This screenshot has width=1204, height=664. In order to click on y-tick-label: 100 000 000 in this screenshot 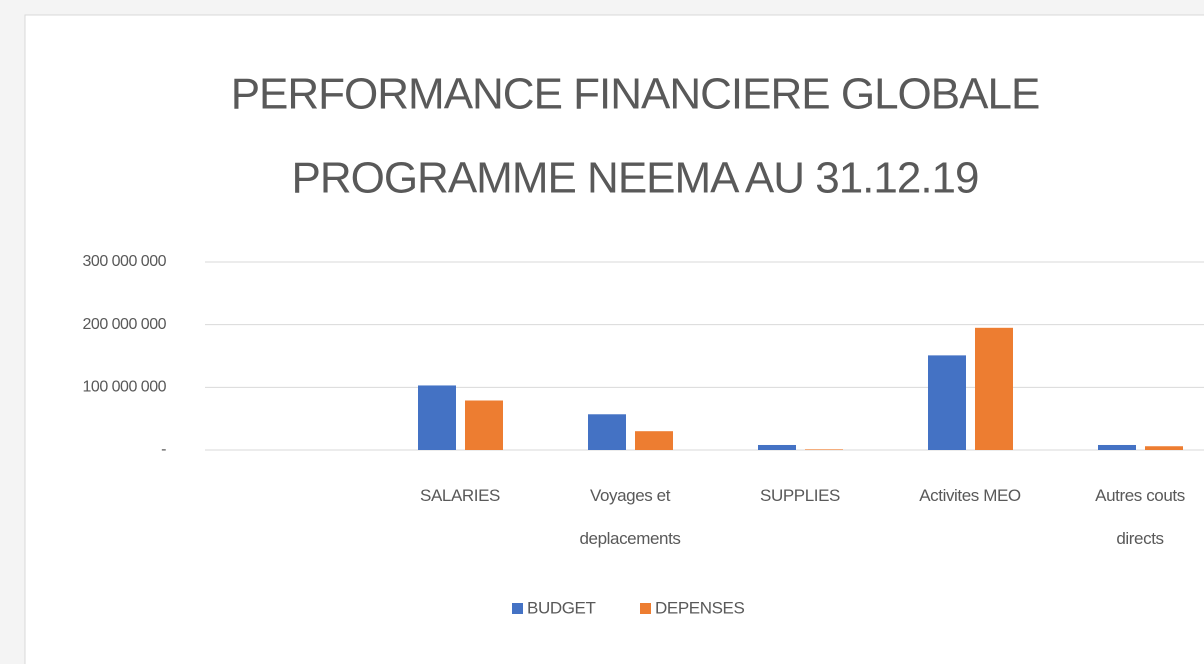, I will do `click(125, 387)`.